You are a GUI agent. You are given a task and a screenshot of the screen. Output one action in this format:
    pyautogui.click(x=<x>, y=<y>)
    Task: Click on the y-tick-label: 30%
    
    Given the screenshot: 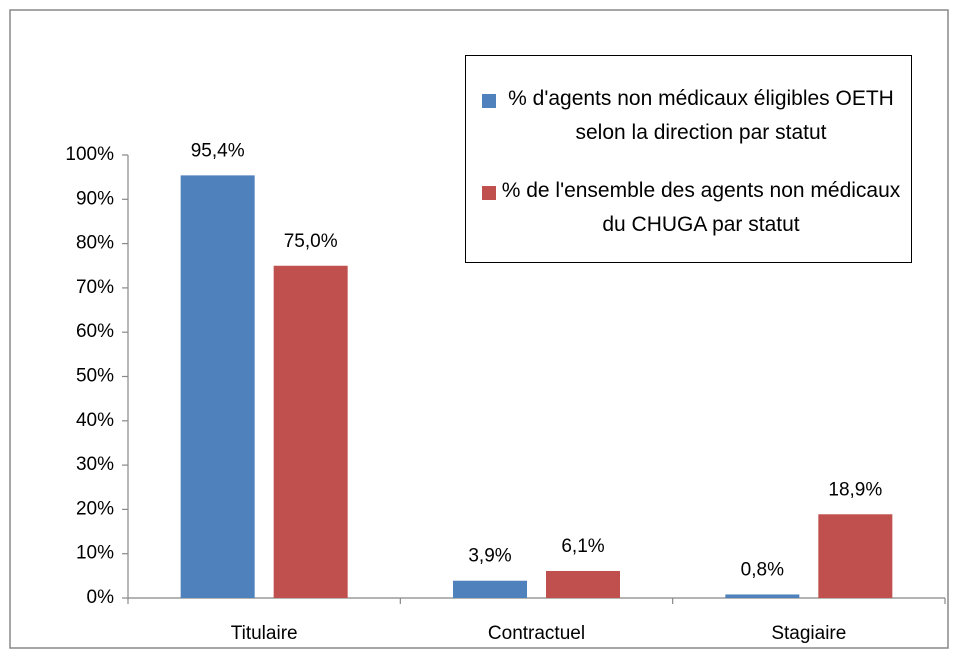 What is the action you would take?
    pyautogui.click(x=95, y=464)
    